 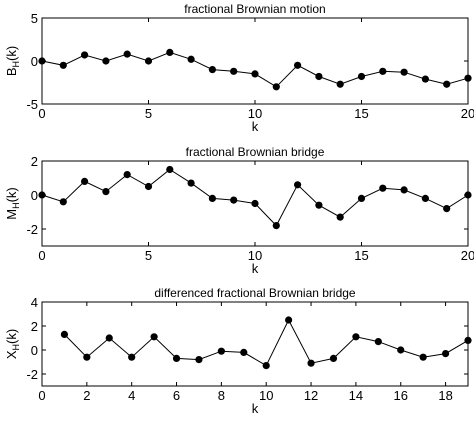 What do you see at coordinates (255, 293) in the screenshot?
I see `chart-title: differenced fractional Brownian bridge` at bounding box center [255, 293].